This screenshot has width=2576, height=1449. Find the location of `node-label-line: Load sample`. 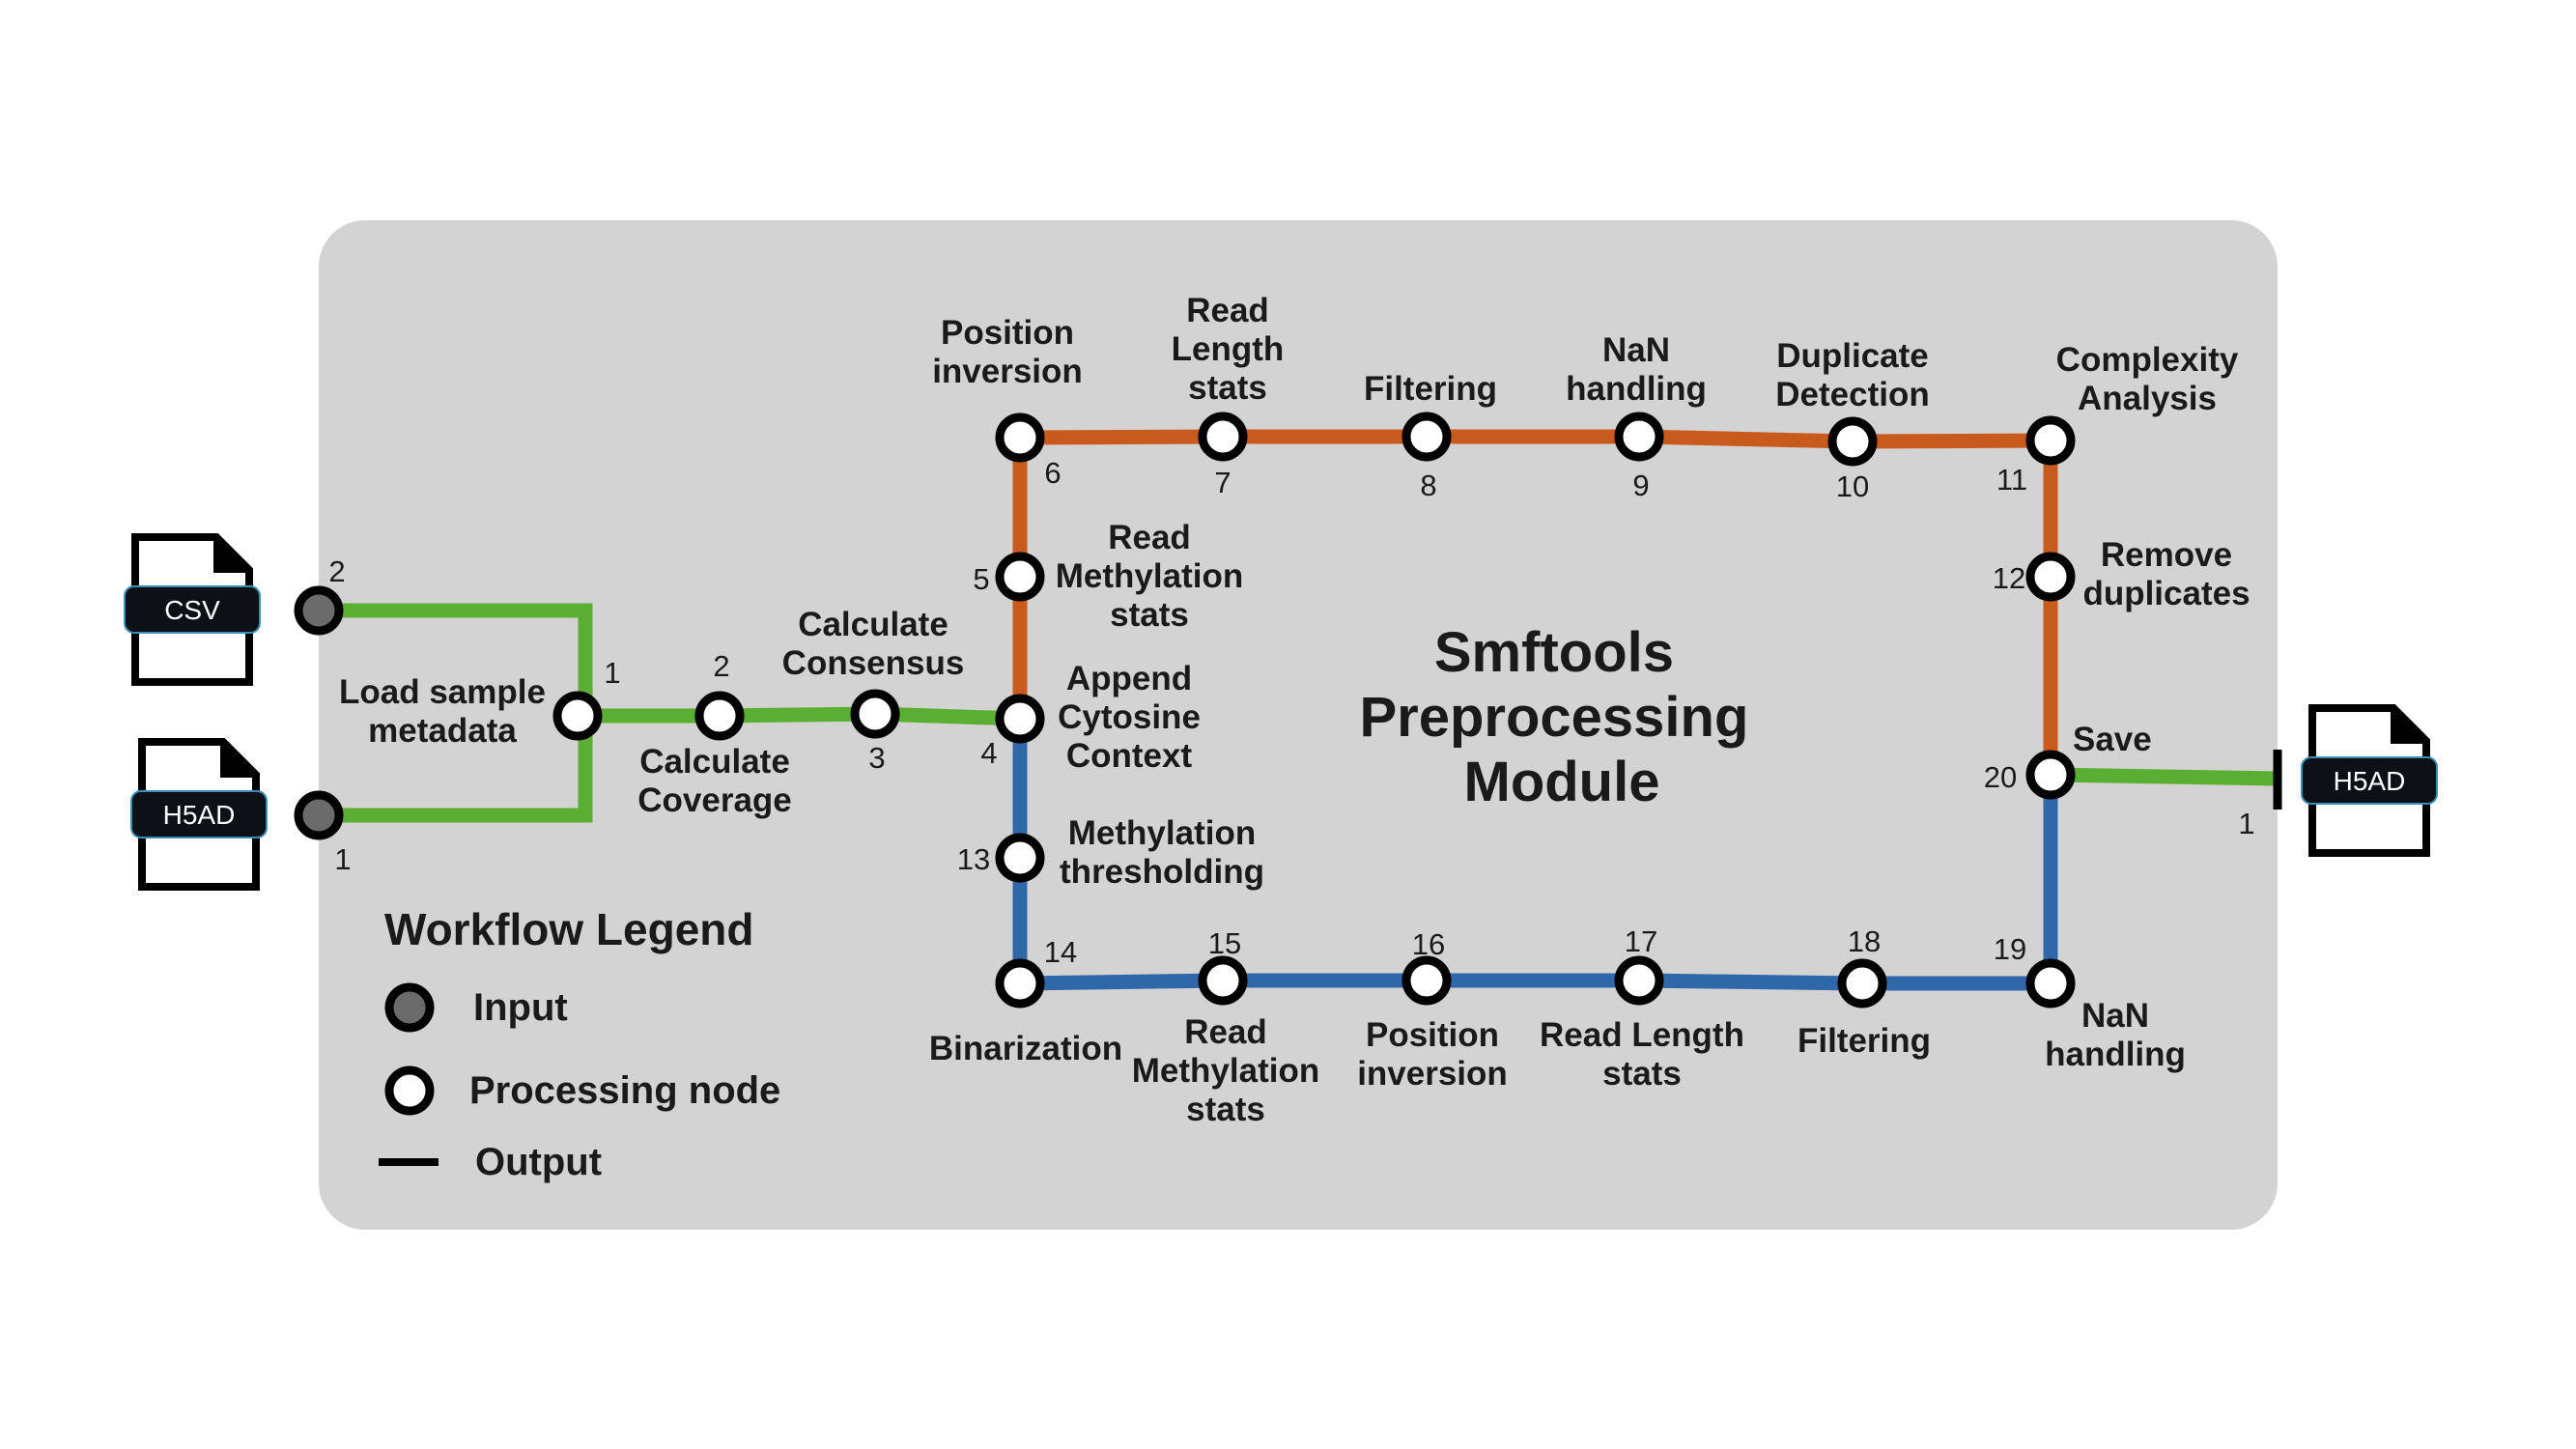

node-label-line: Load sample is located at coordinates (442, 692).